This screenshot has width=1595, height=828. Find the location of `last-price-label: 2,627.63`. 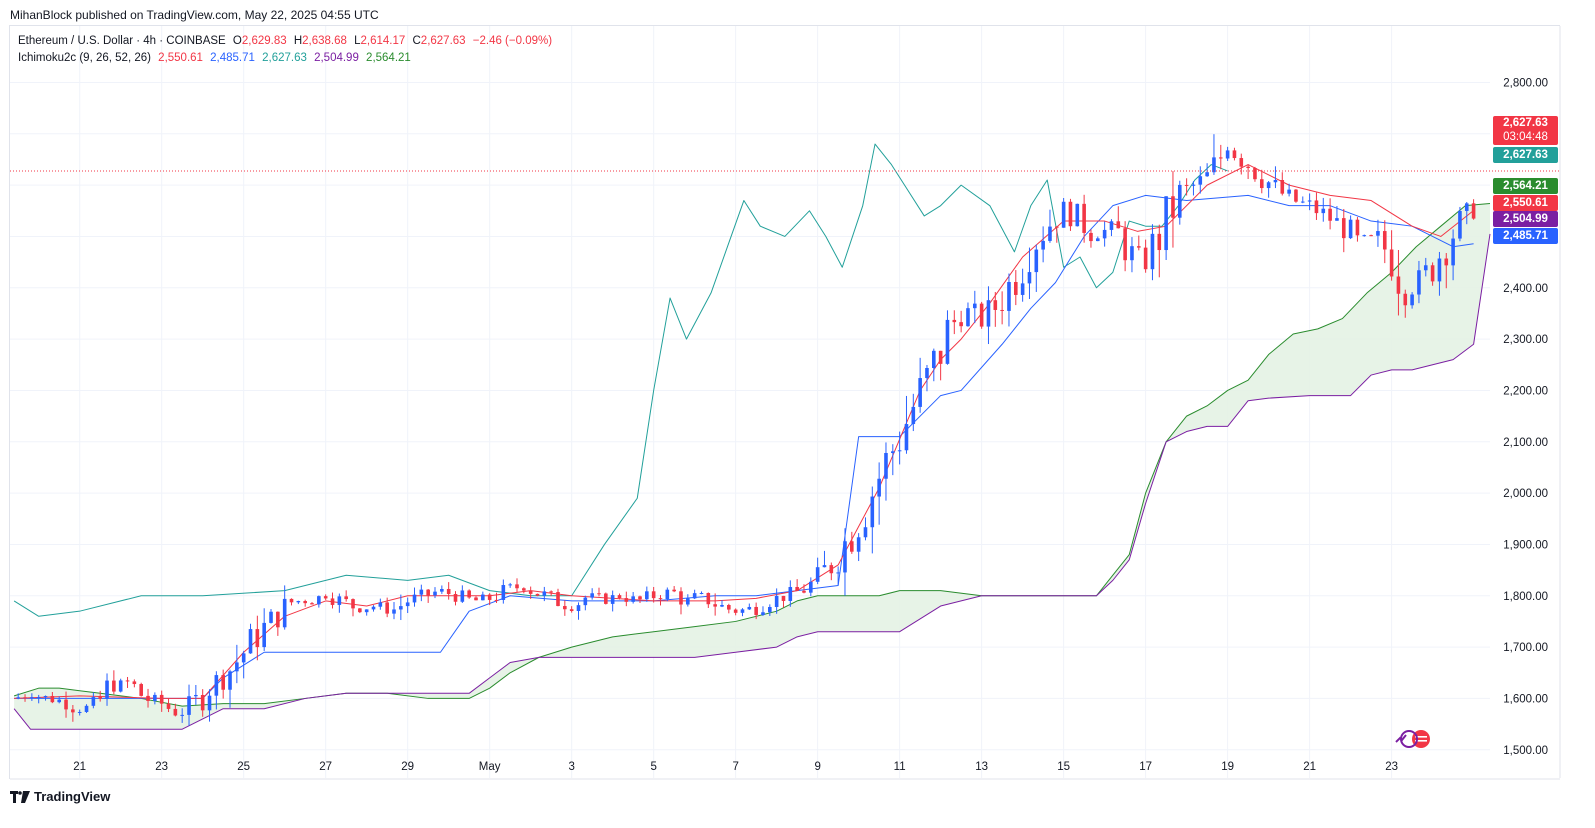

last-price-label: 2,627.63 is located at coordinates (1525, 123).